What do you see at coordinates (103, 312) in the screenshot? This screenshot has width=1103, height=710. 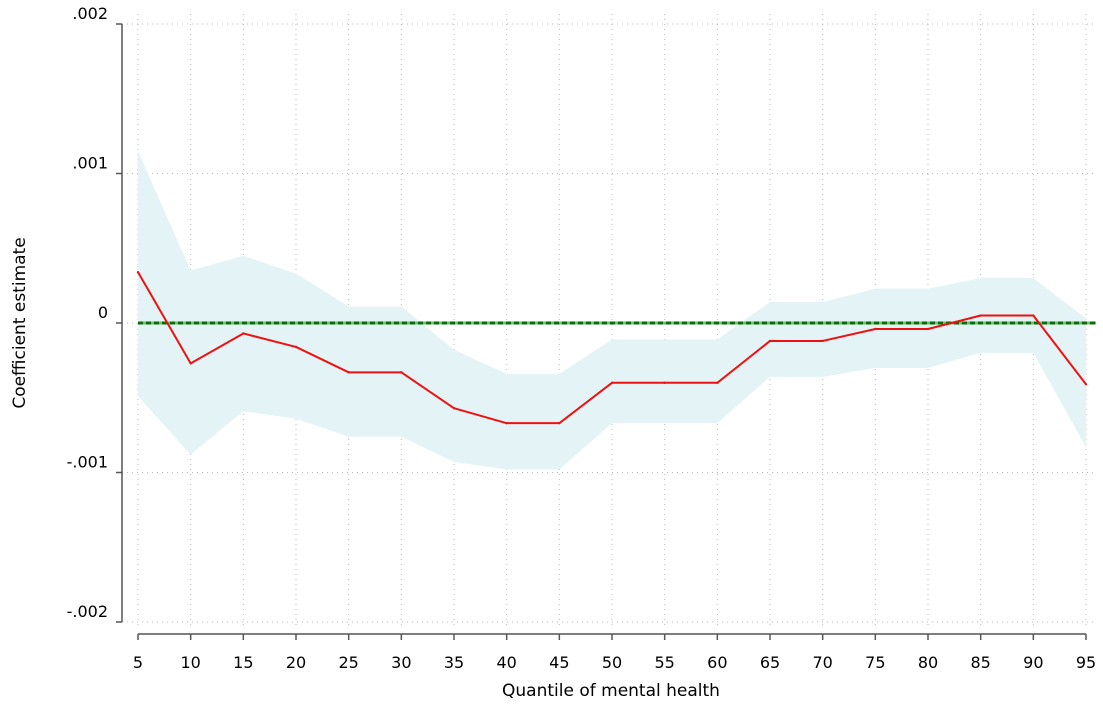 I see `y-tick-label-2: 0` at bounding box center [103, 312].